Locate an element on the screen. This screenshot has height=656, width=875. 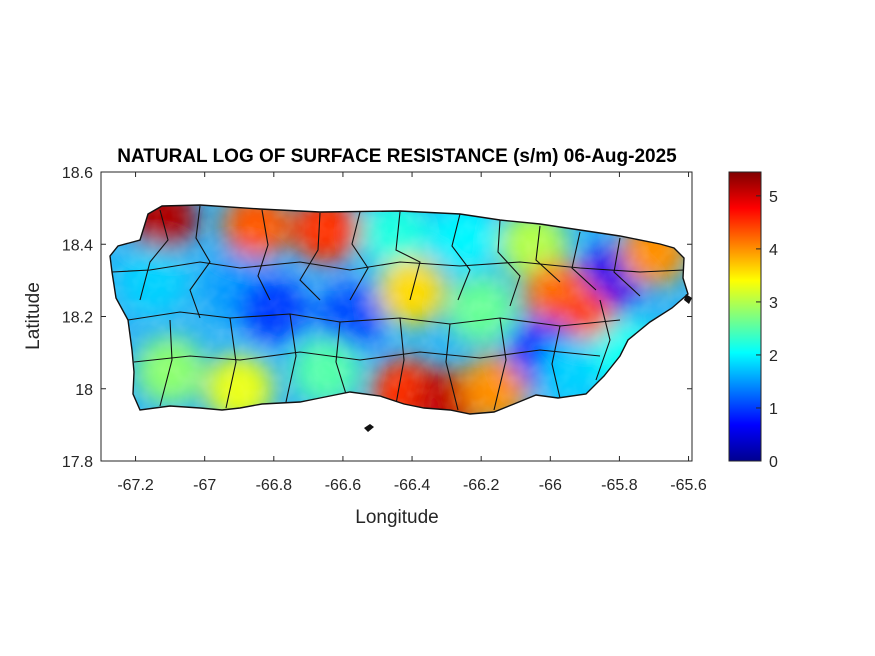
y-axis-label: Latitude is located at coordinates (33, 316).